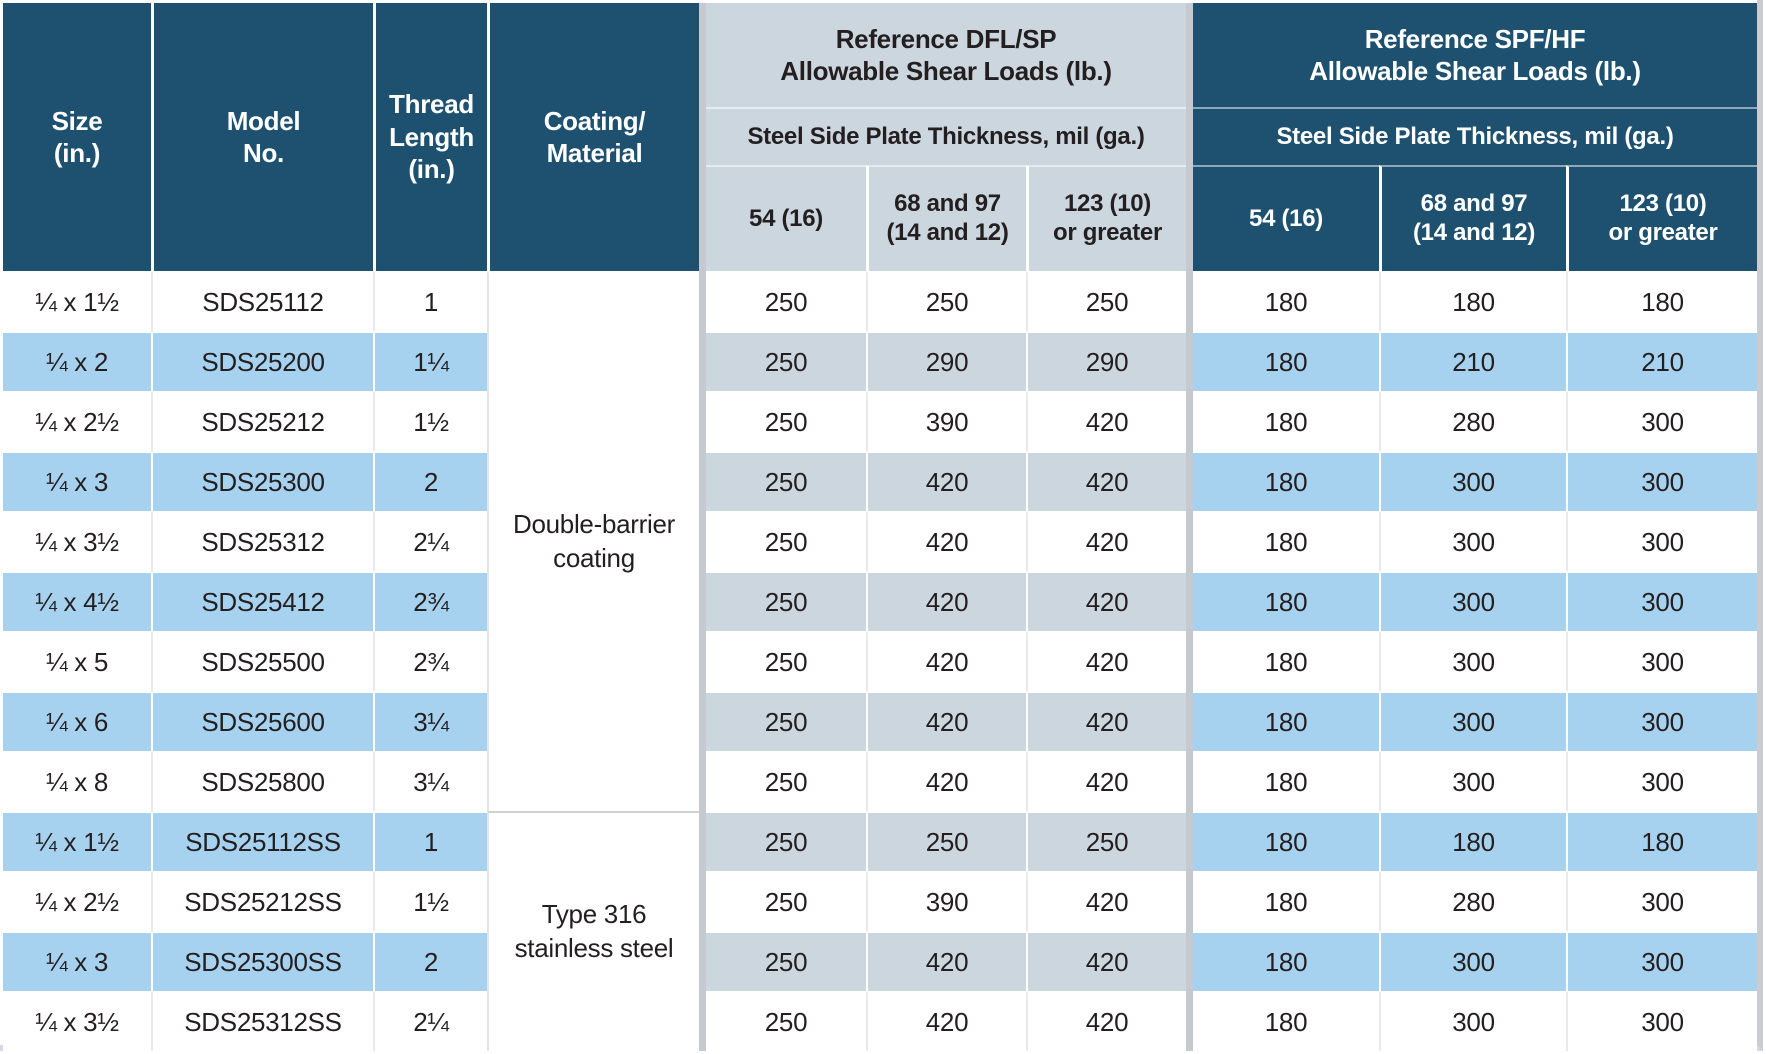  I want to click on col-header-model: Model No., so click(262, 137).